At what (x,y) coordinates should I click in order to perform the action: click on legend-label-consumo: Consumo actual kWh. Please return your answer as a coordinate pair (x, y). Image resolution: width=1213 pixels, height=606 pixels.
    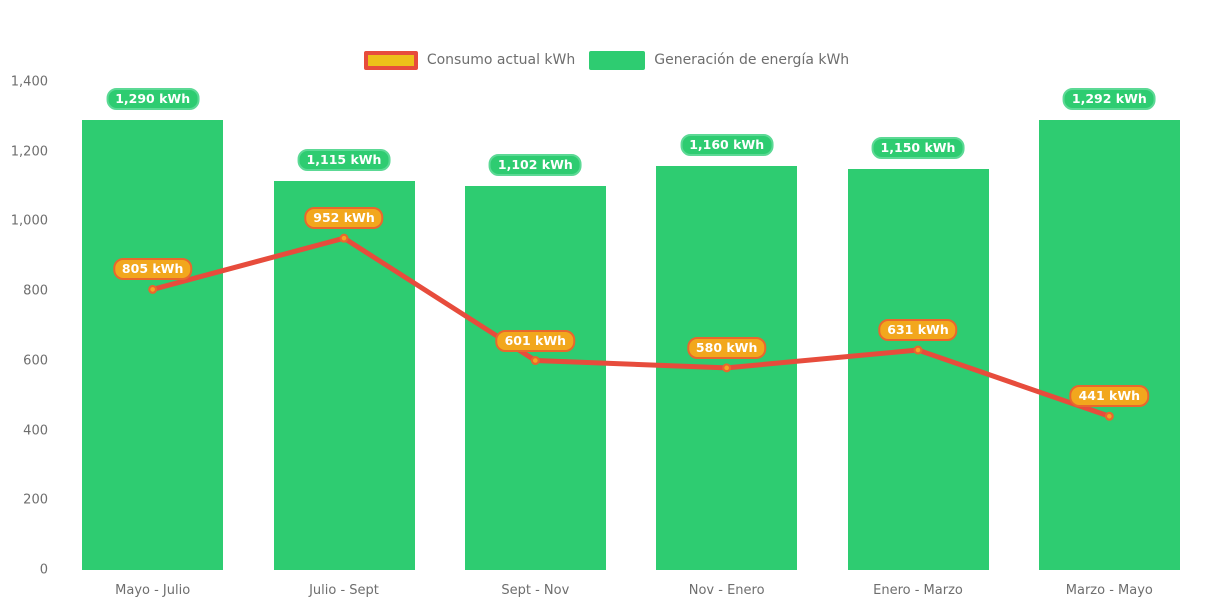
    Looking at the image, I should click on (501, 60).